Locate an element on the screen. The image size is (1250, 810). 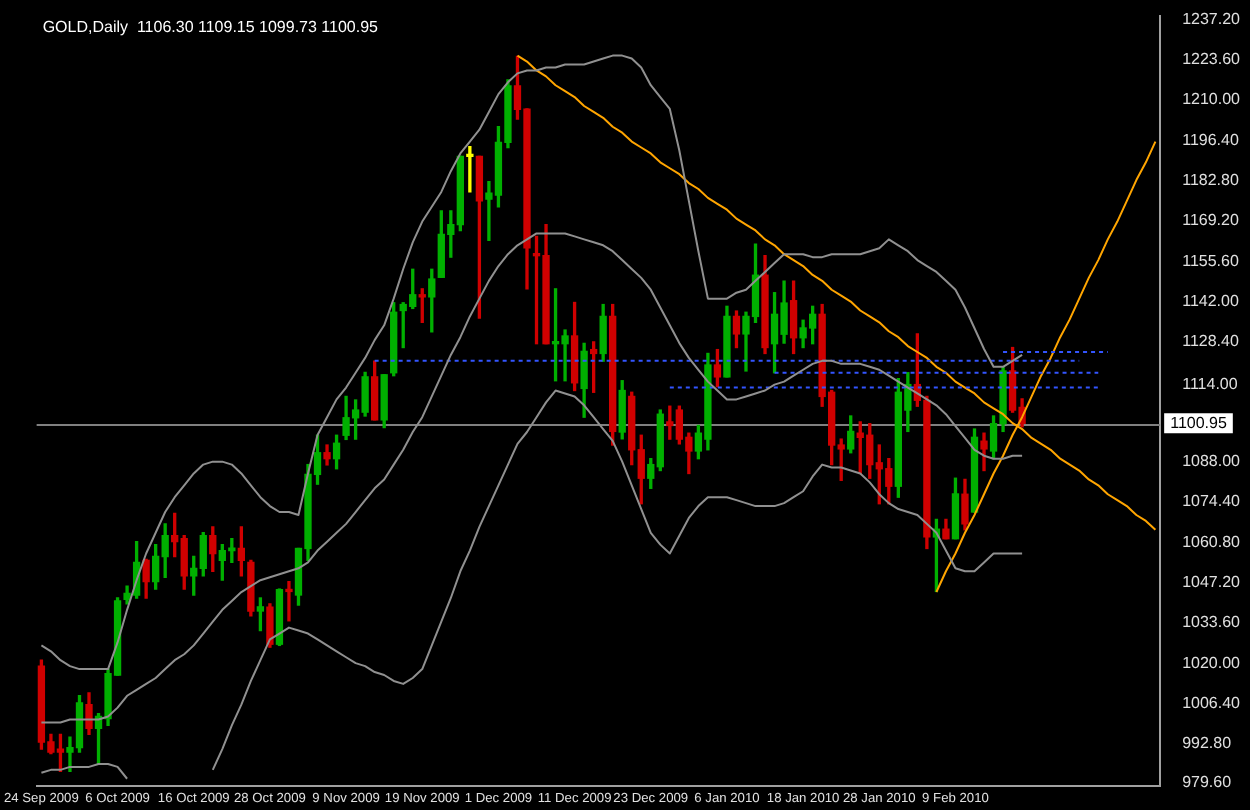
y-tick-label: 1182.80 is located at coordinates (1211, 180).